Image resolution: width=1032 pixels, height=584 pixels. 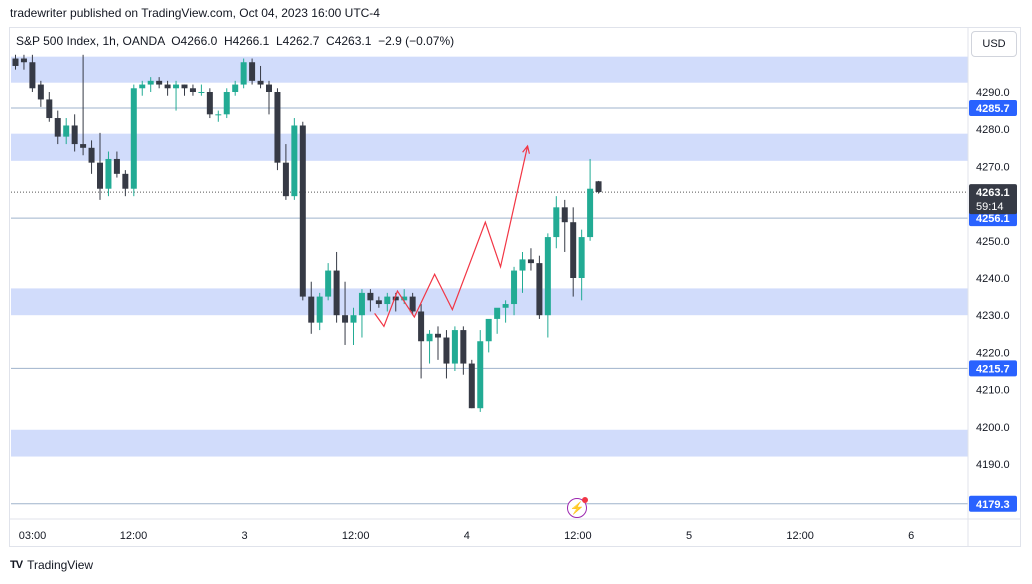 What do you see at coordinates (993, 279) in the screenshot?
I see `y-tick-label: 4240.0` at bounding box center [993, 279].